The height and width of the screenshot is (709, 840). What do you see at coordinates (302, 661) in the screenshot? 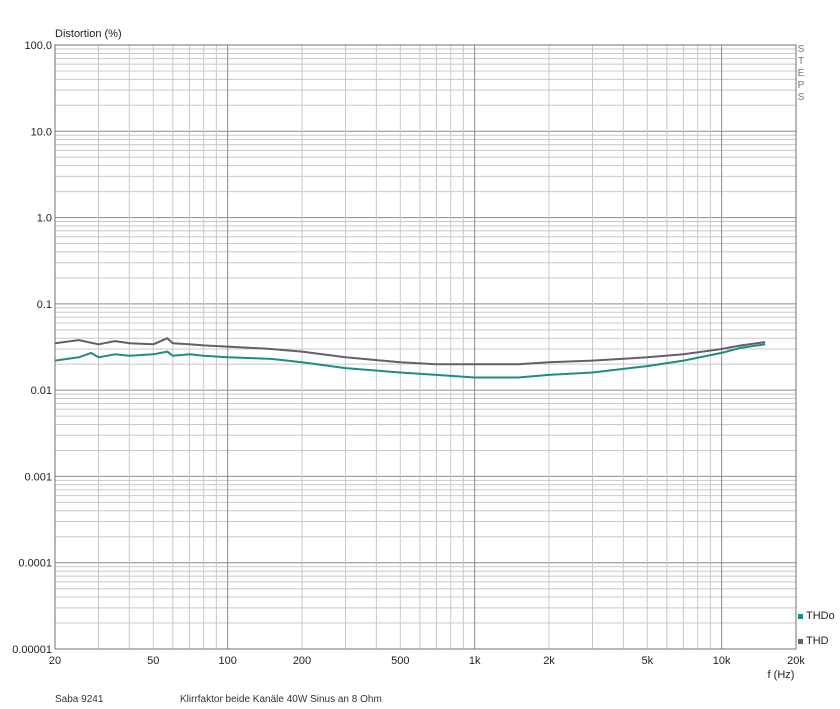
I see `x-tick-label: 200` at bounding box center [302, 661].